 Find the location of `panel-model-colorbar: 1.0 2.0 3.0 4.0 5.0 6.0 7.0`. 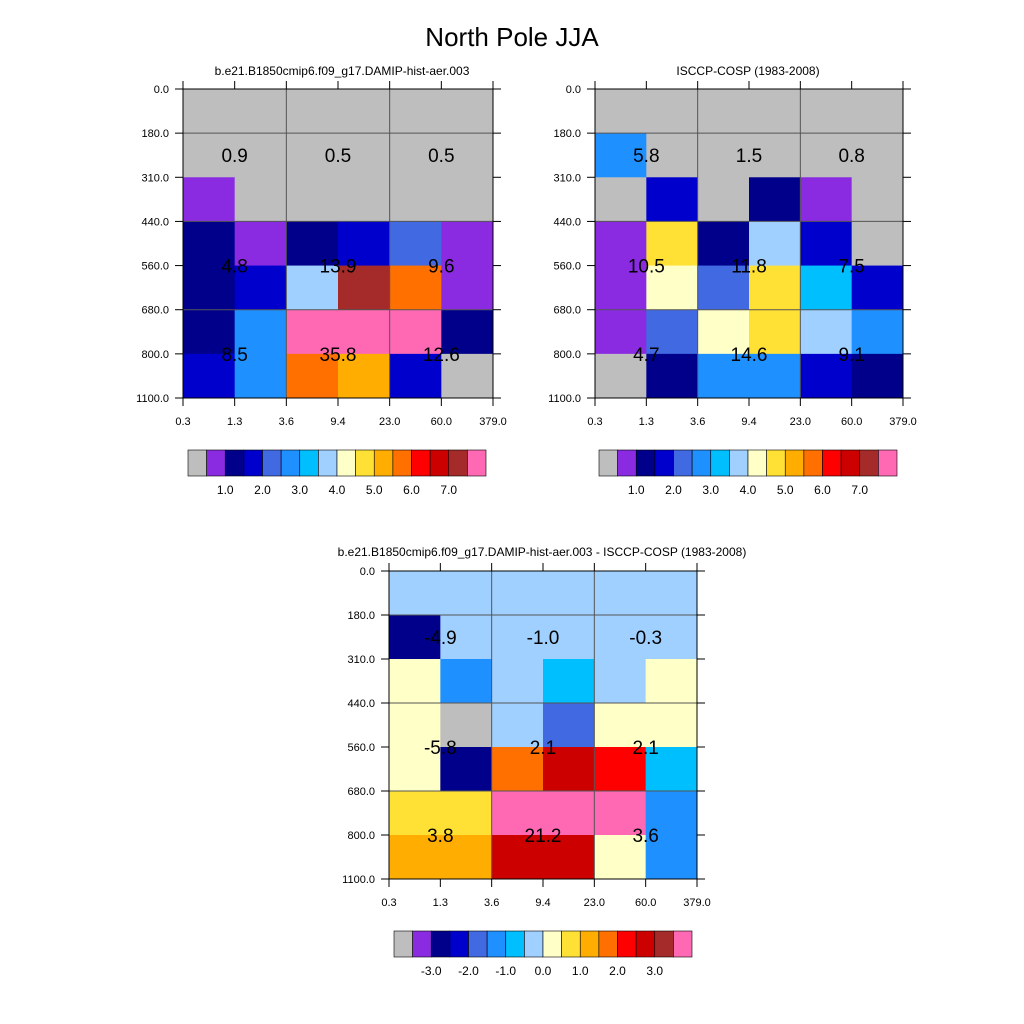

panel-model-colorbar: 1.0 2.0 3.0 4.0 5.0 6.0 7.0 is located at coordinates (337, 473).